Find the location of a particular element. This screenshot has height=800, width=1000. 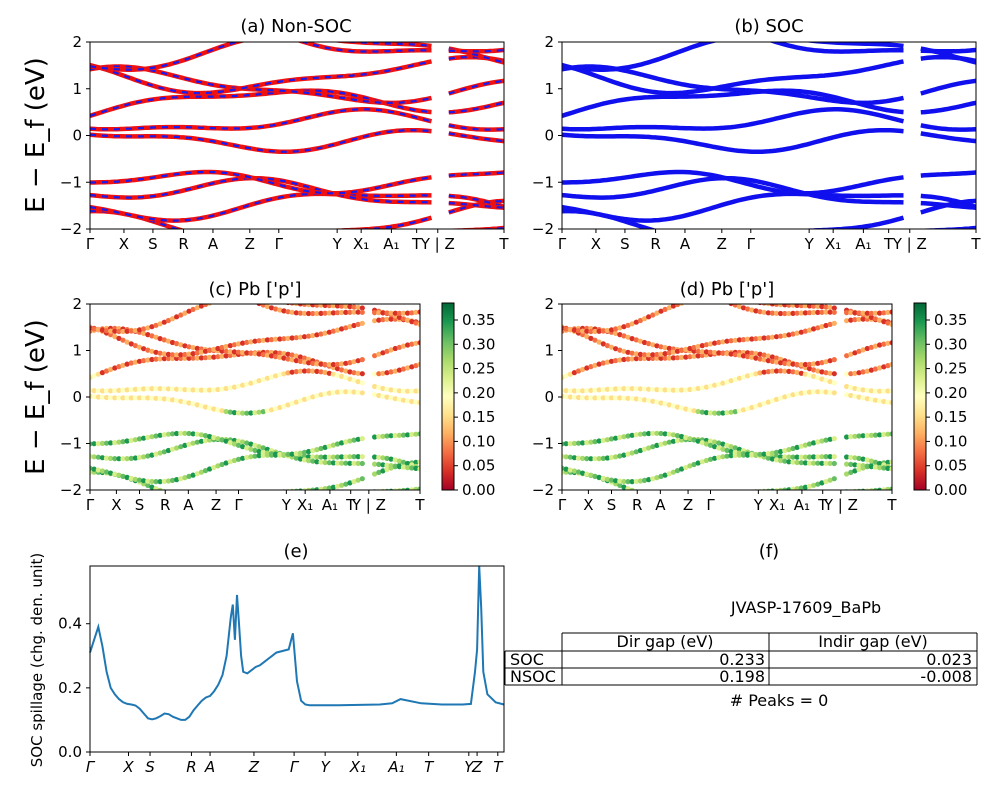

band-line is located at coordinates (297, 75).